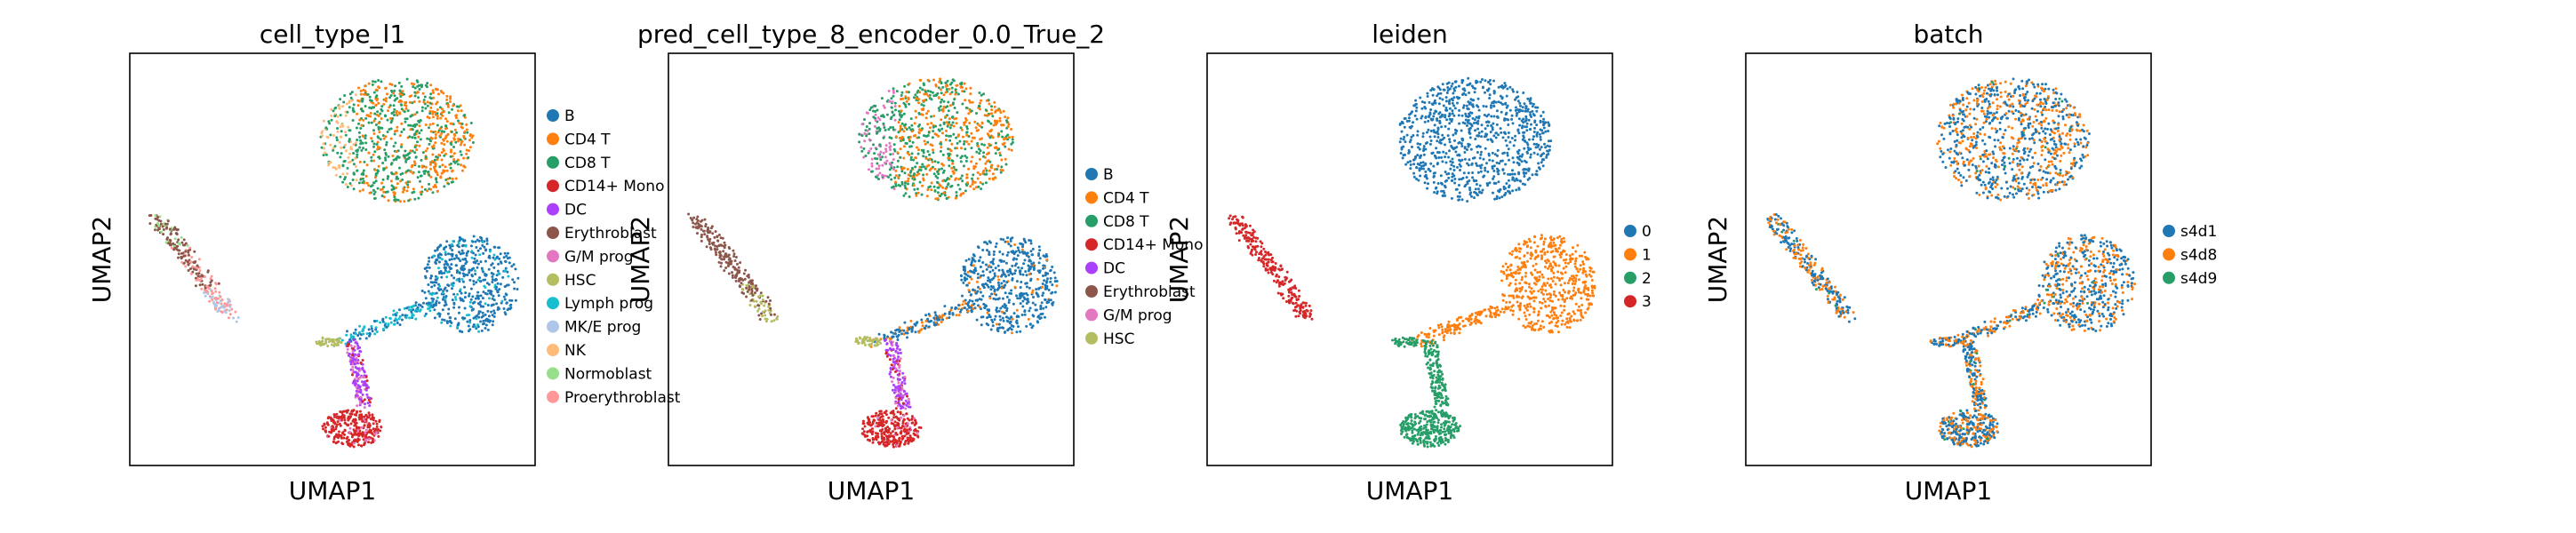 The width and height of the screenshot is (2576, 533). What do you see at coordinates (587, 139) in the screenshot?
I see `legend-label: CD4 T` at bounding box center [587, 139].